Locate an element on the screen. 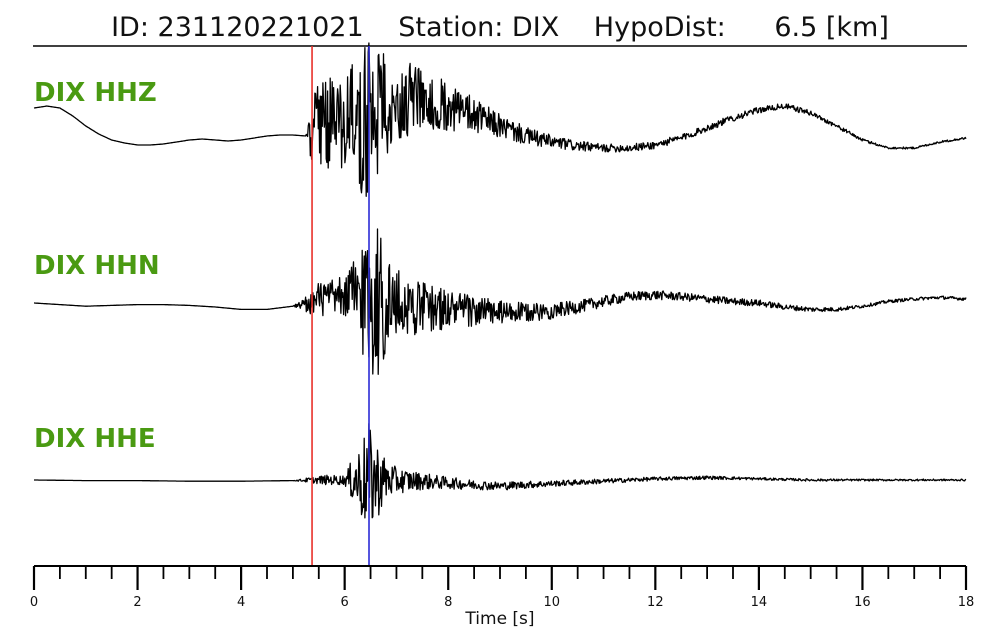 Image resolution: width=1000 pixels, height=640 pixels. x-tick-label: 6 is located at coordinates (345, 602).